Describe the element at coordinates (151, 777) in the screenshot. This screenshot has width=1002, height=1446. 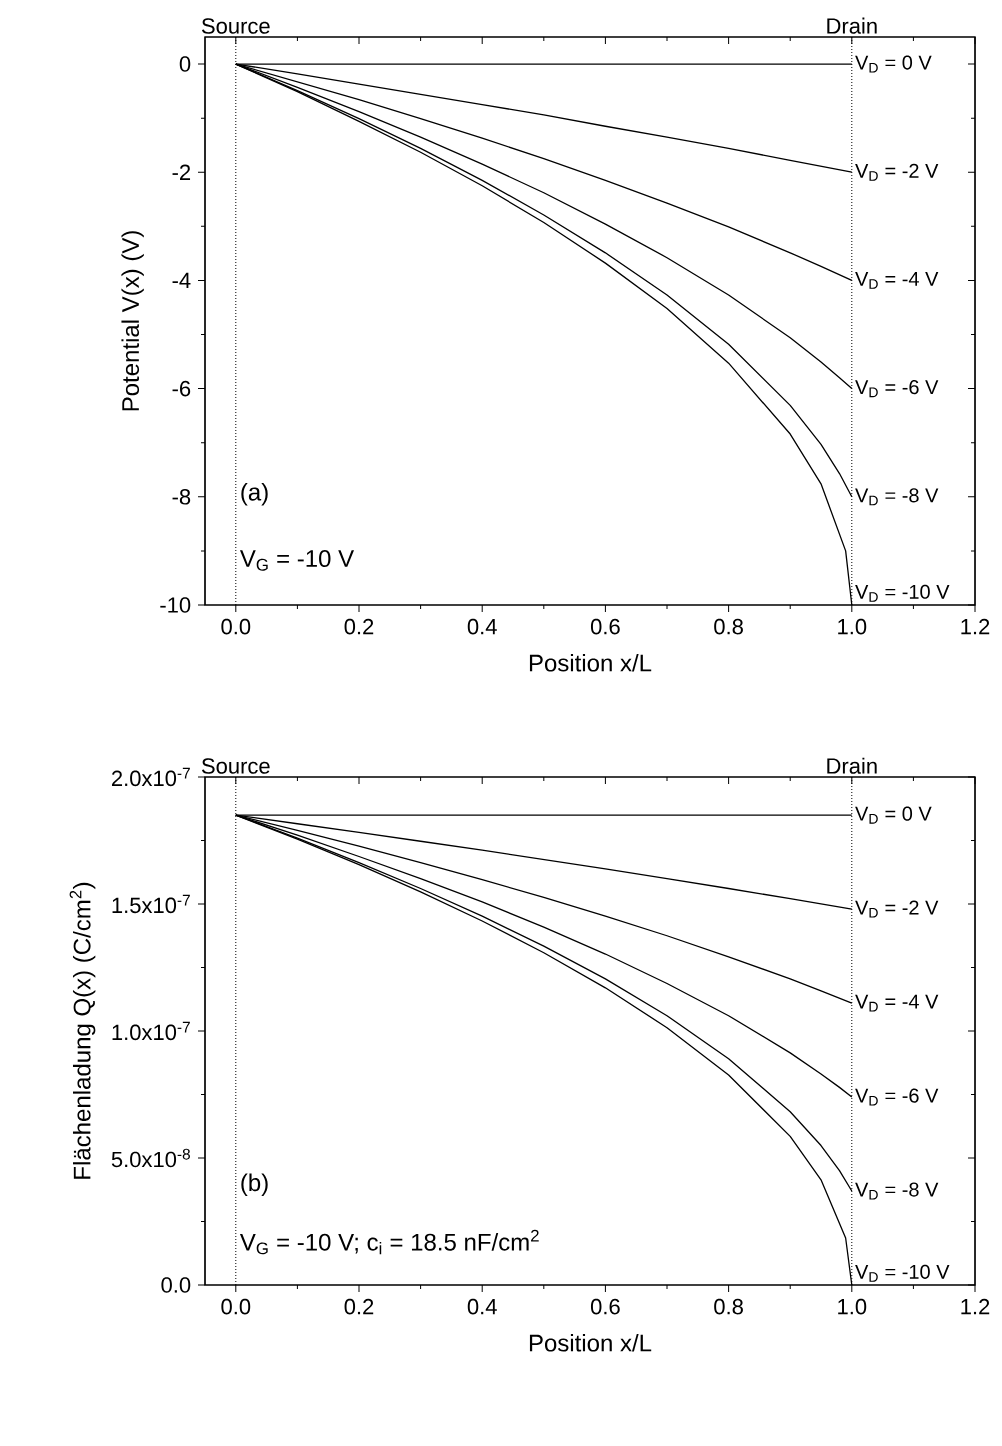
I see `y-tick-label: 2.0x10$^{-7}$` at that location.